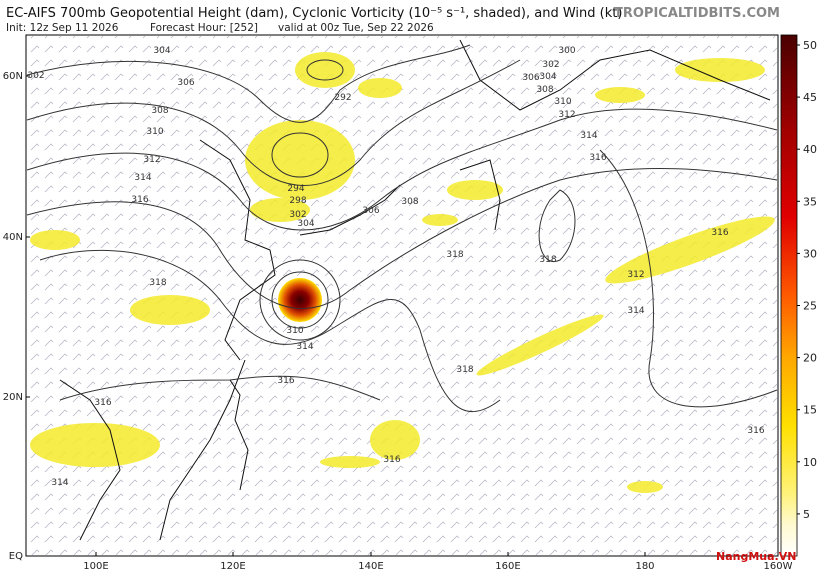 The width and height of the screenshot is (819, 573). Describe the element at coordinates (778, 566) in the screenshot. I see `lon-label: 160W` at that location.